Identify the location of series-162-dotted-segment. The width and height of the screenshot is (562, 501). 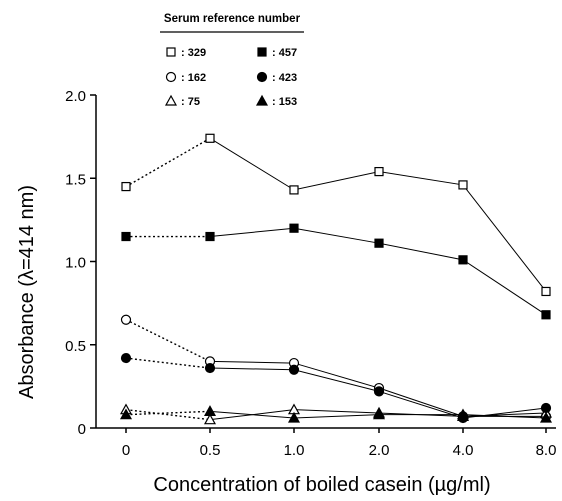
(168, 341).